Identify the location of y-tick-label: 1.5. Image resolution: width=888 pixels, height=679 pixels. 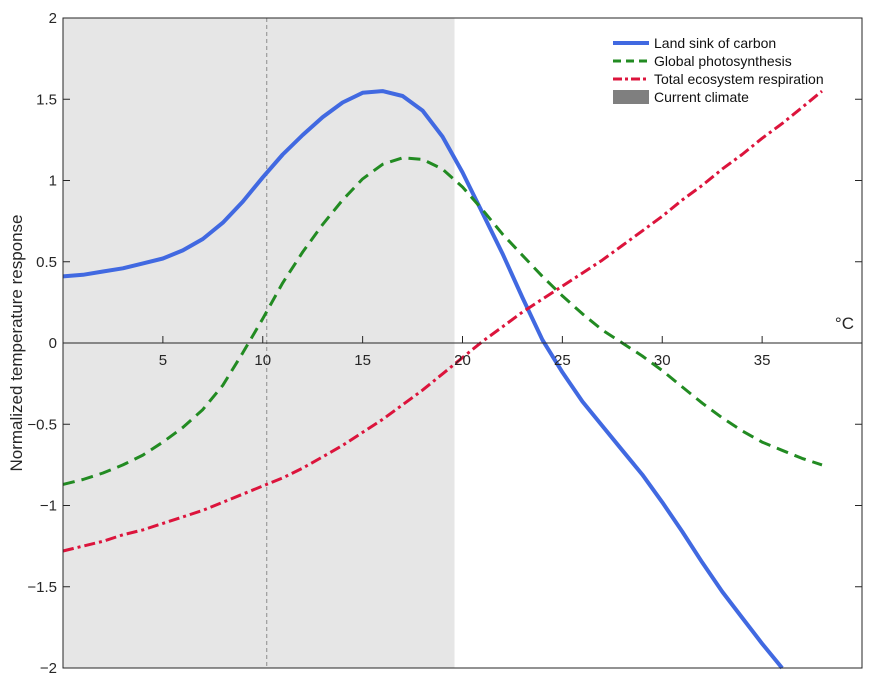
(46, 99).